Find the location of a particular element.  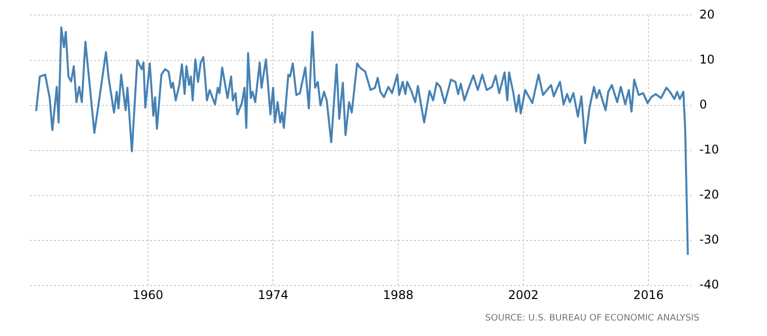

x-tick-label: 1988 is located at coordinates (398, 295).